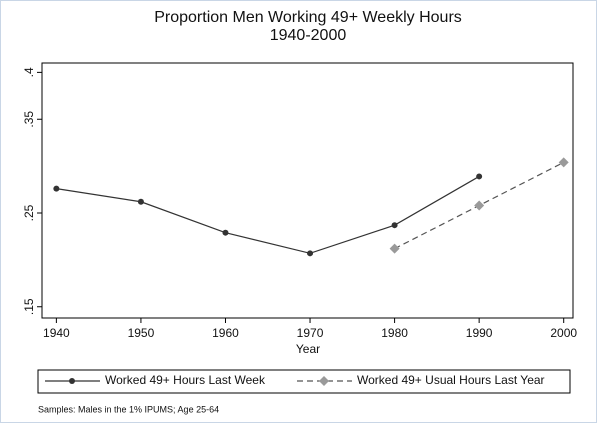 The height and width of the screenshot is (423, 597). I want to click on x-tick-label: 1990, so click(479, 333).